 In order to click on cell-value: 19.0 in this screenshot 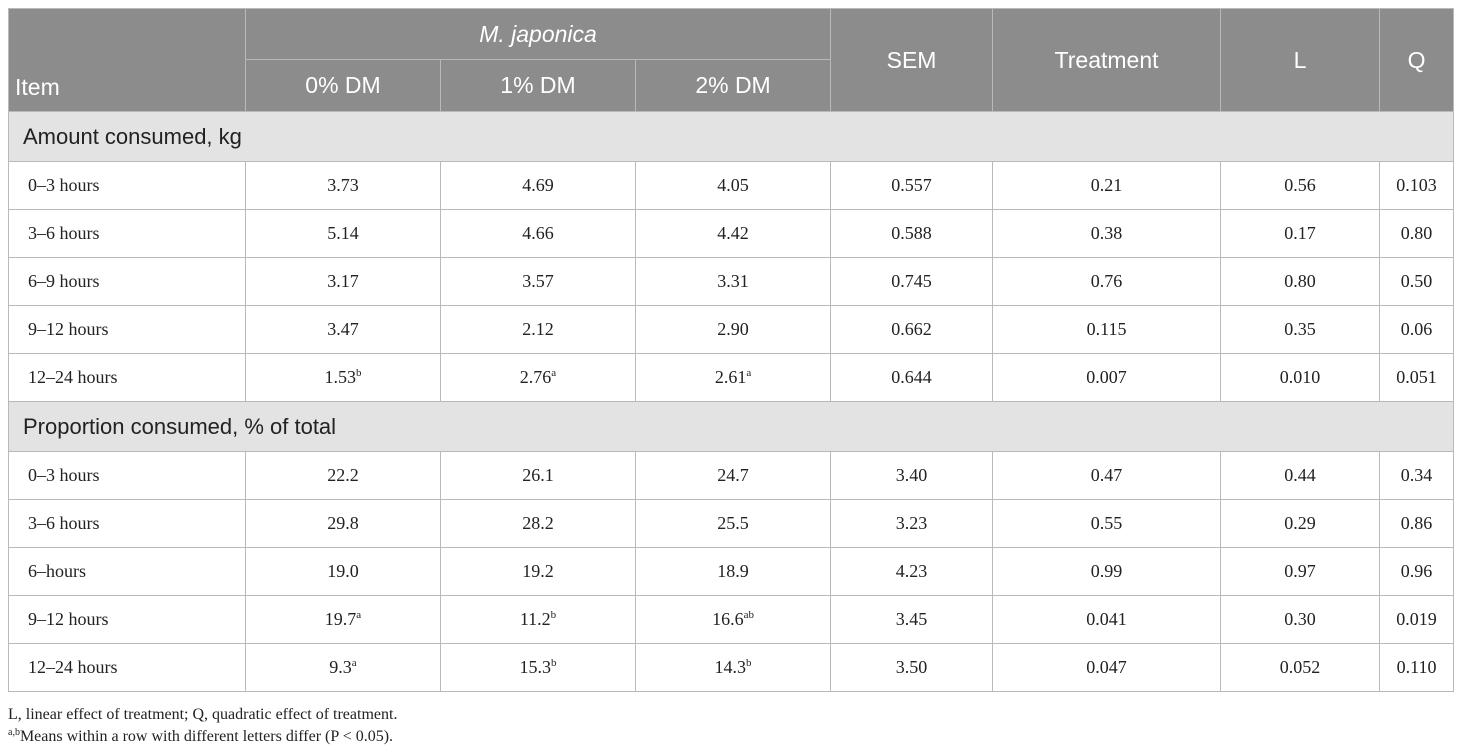, I will do `click(343, 571)`.